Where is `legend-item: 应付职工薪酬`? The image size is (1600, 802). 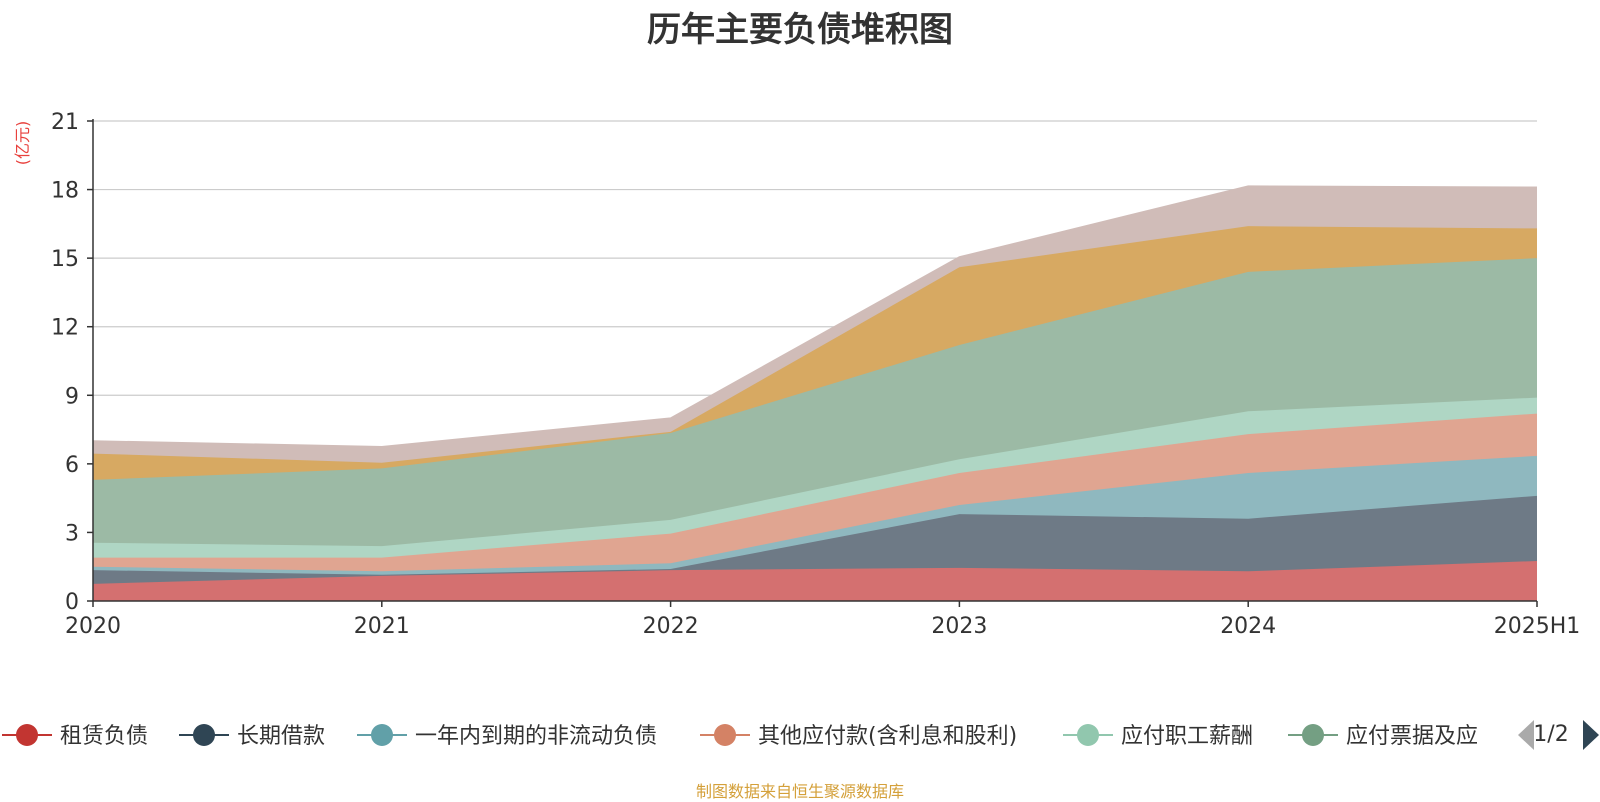 legend-item: 应付职工薪酬 is located at coordinates (1158, 736).